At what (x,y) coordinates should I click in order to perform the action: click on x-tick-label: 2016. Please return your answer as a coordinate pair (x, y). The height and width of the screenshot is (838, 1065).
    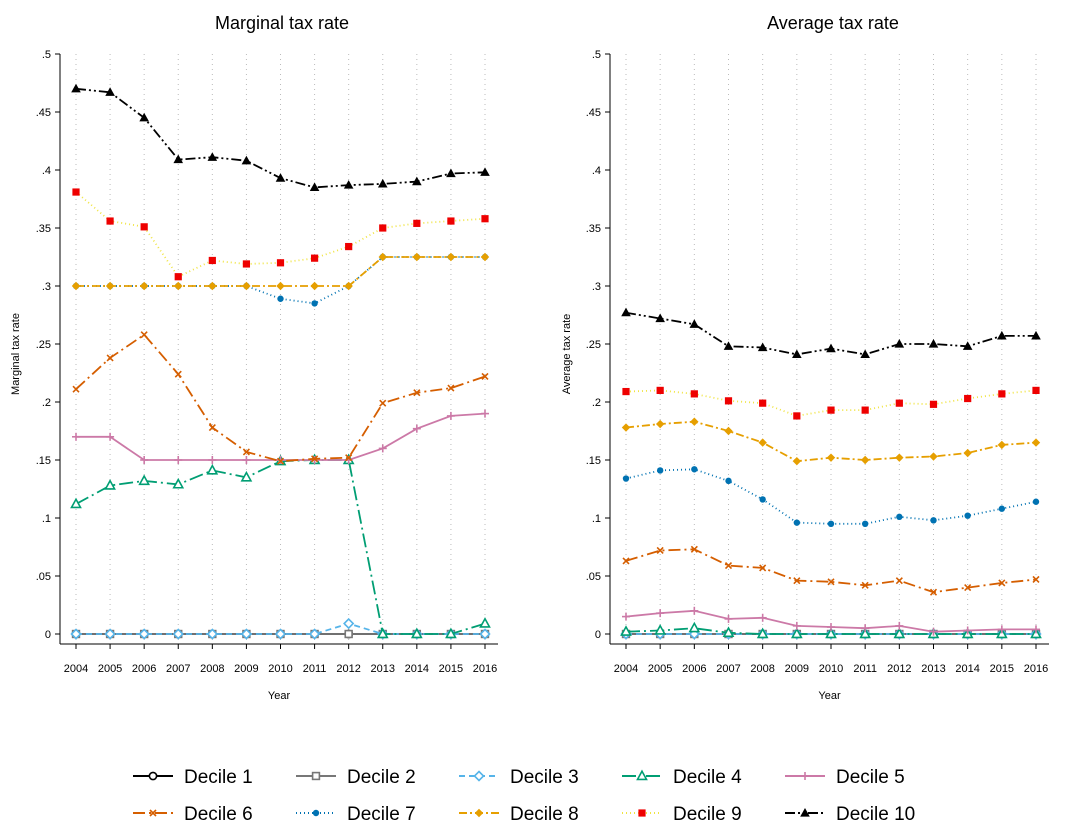
    Looking at the image, I should click on (1036, 669).